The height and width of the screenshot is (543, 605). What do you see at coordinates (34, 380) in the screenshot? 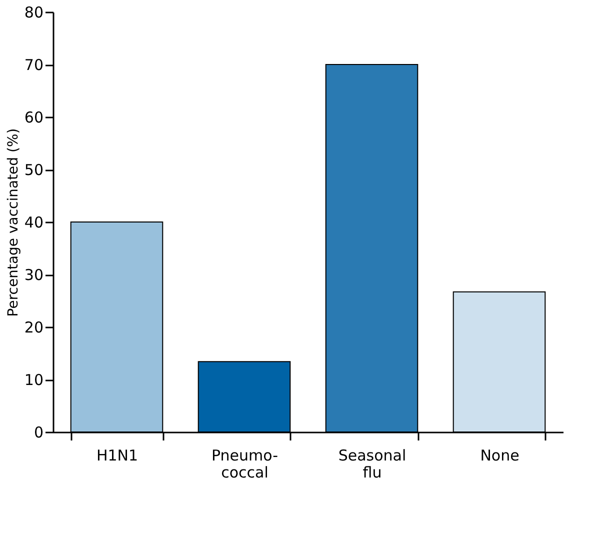
I see `y-tick-label: 10` at bounding box center [34, 380].